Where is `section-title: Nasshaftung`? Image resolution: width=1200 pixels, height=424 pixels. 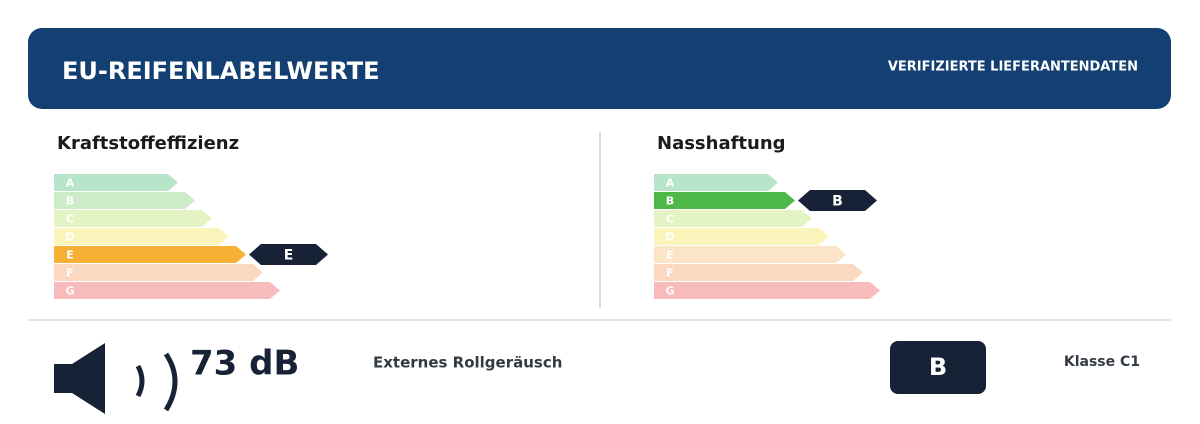
section-title: Nasshaftung is located at coordinates (721, 143).